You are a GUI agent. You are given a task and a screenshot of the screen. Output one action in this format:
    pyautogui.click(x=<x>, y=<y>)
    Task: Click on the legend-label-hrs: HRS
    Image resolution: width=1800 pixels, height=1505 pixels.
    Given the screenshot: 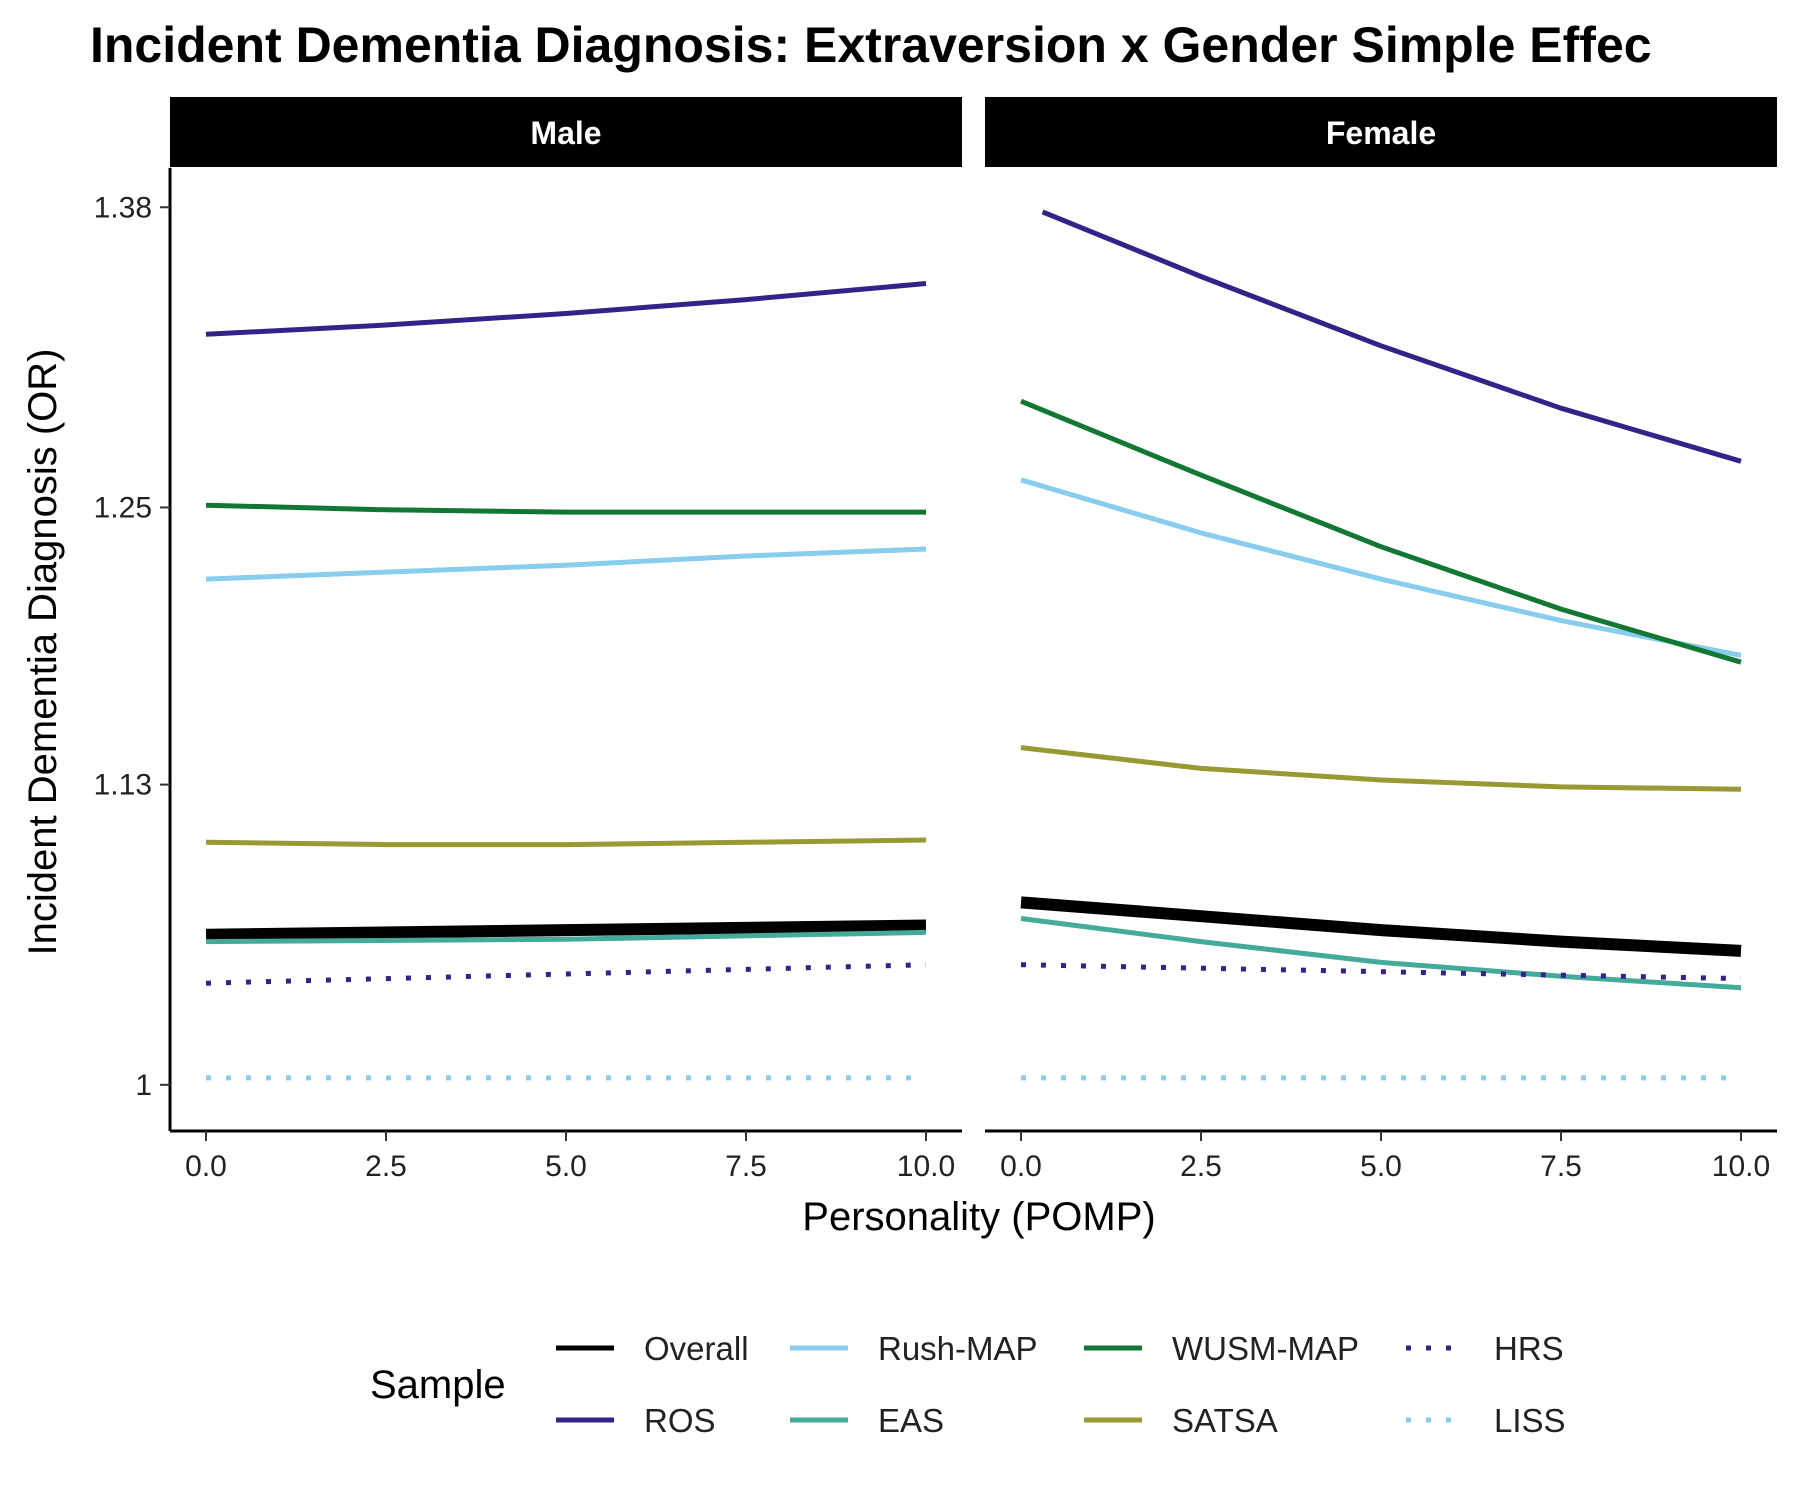 What is the action you would take?
    pyautogui.click(x=1529, y=1348)
    